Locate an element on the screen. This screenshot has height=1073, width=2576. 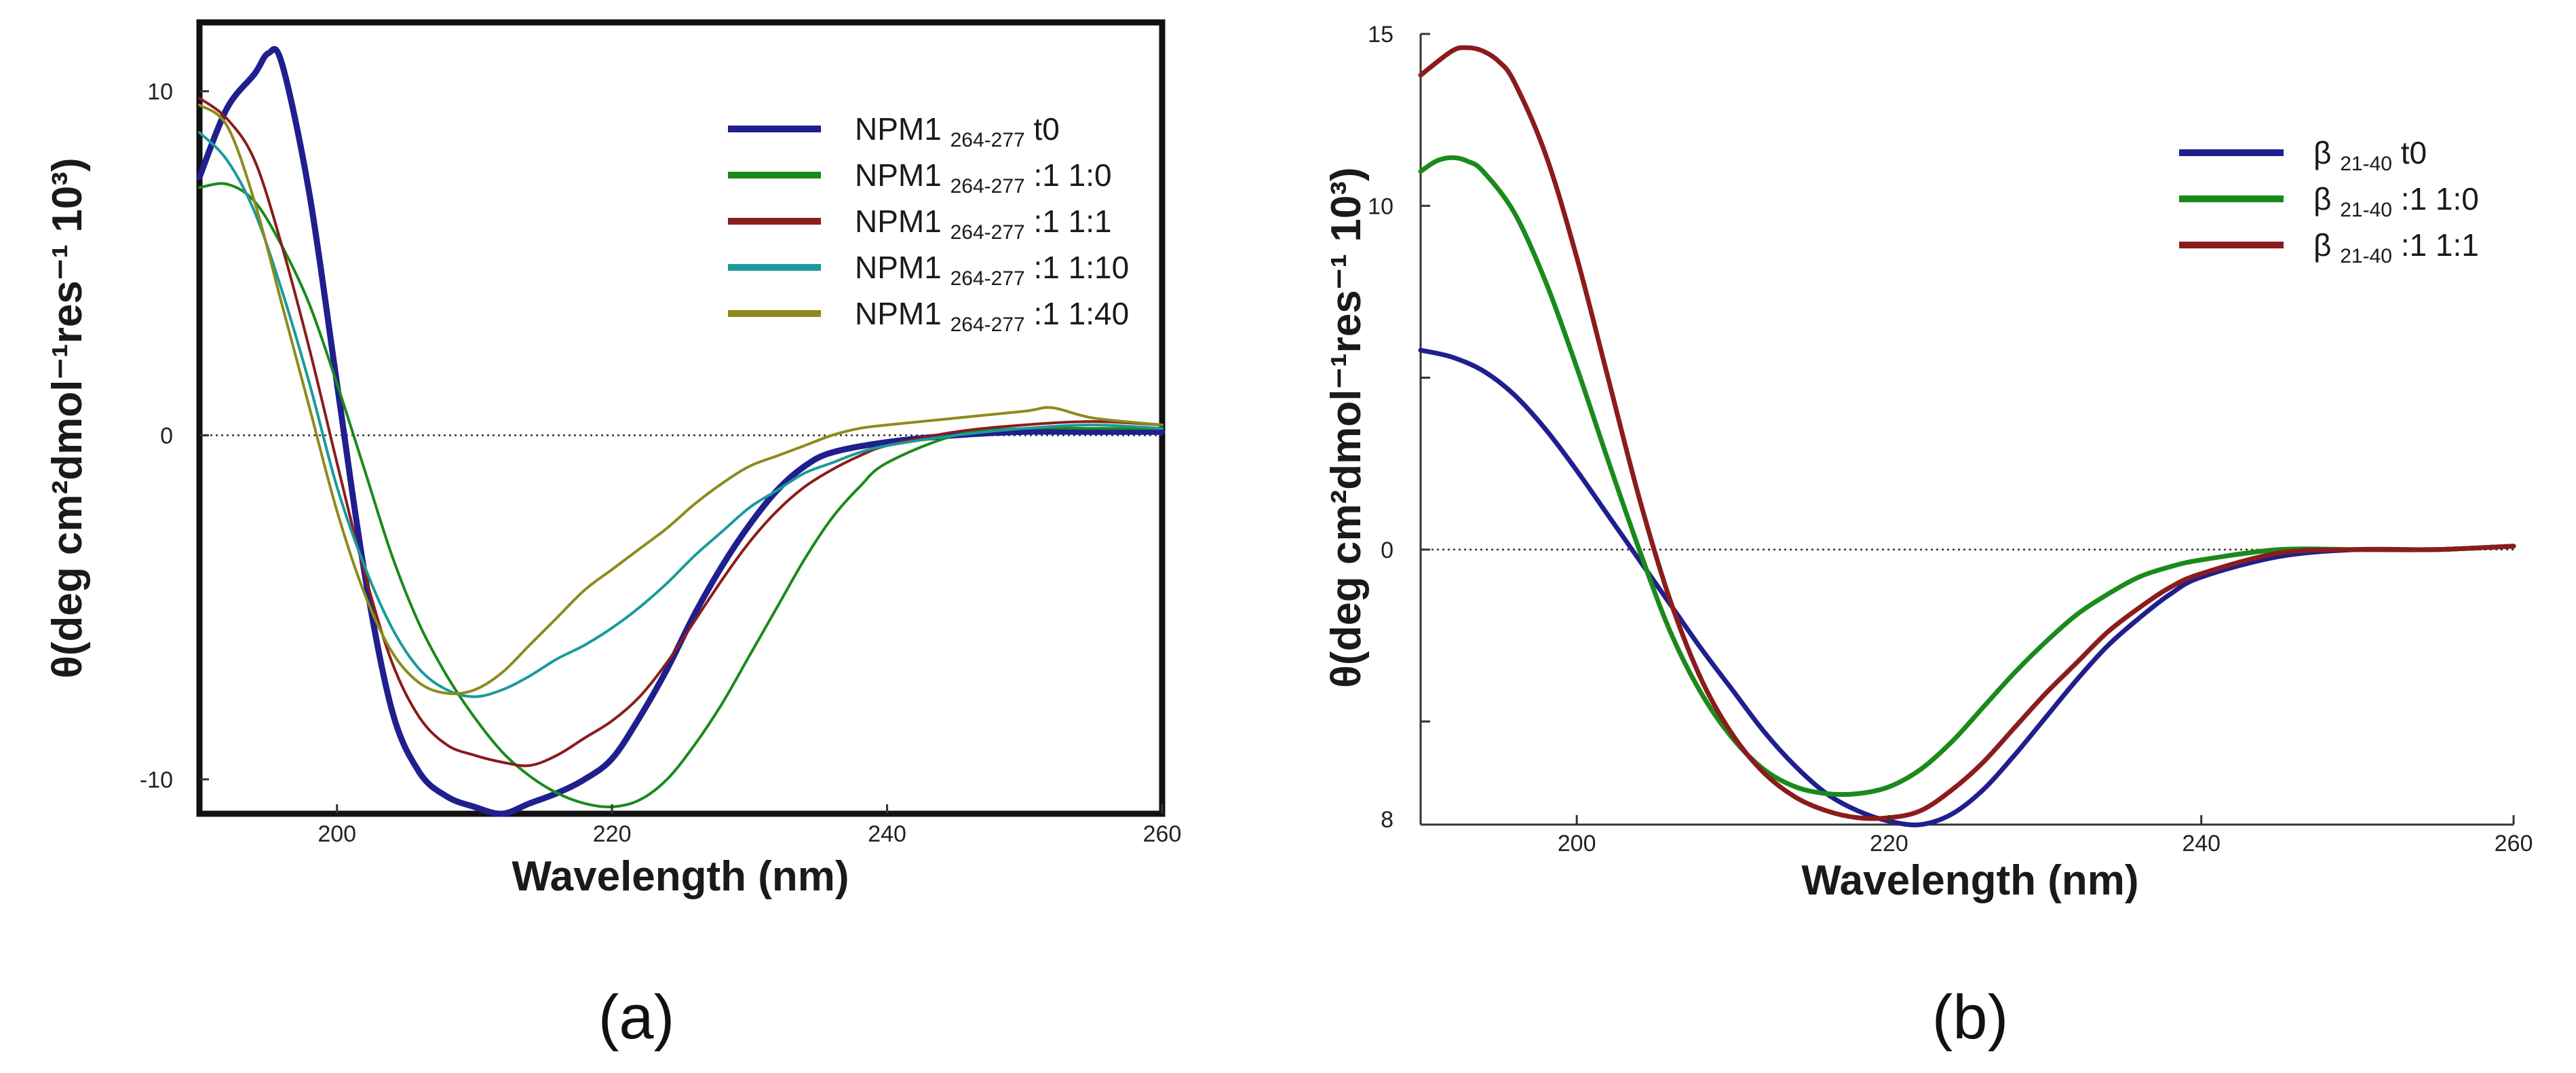
panel-a-x-axis-title: Wavelength (nm) is located at coordinates (680, 877).